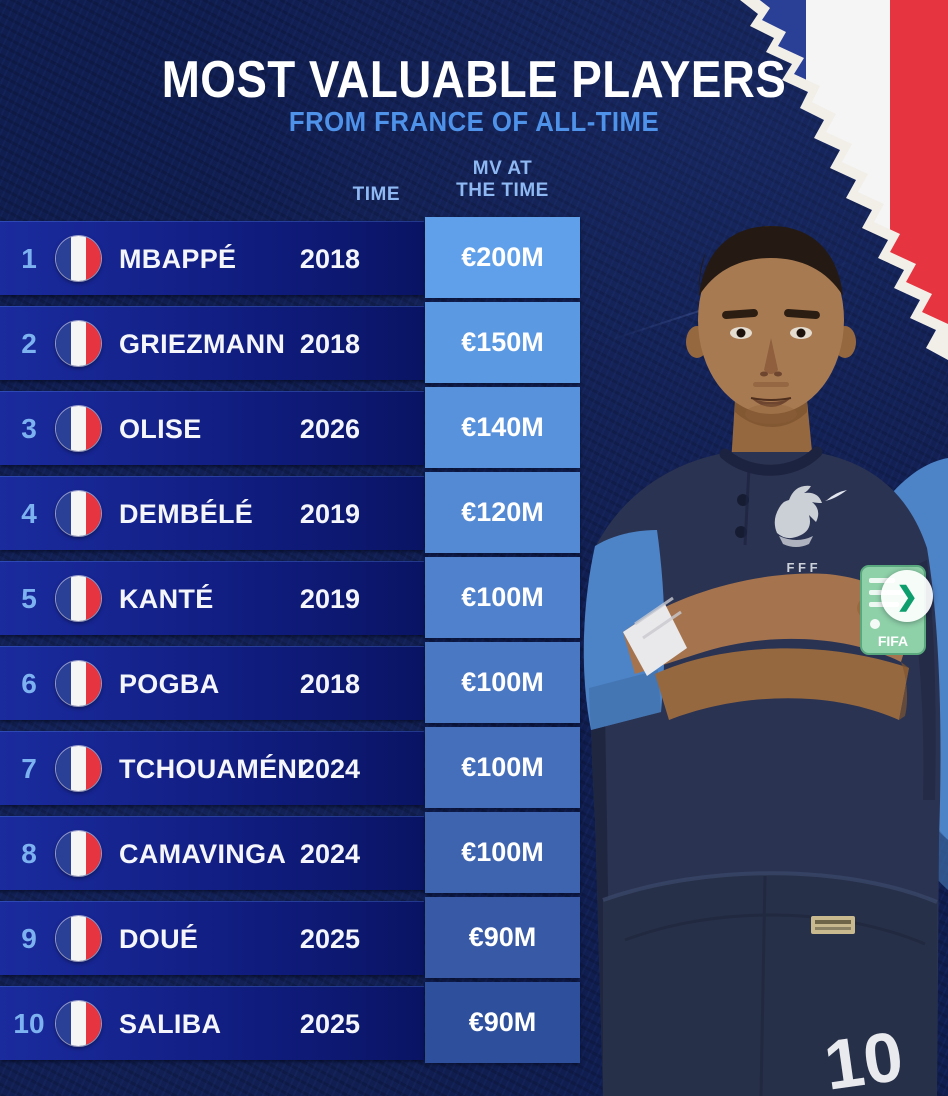 The height and width of the screenshot is (1096, 948). I want to click on jersey-number: 10, so click(864, 1056).